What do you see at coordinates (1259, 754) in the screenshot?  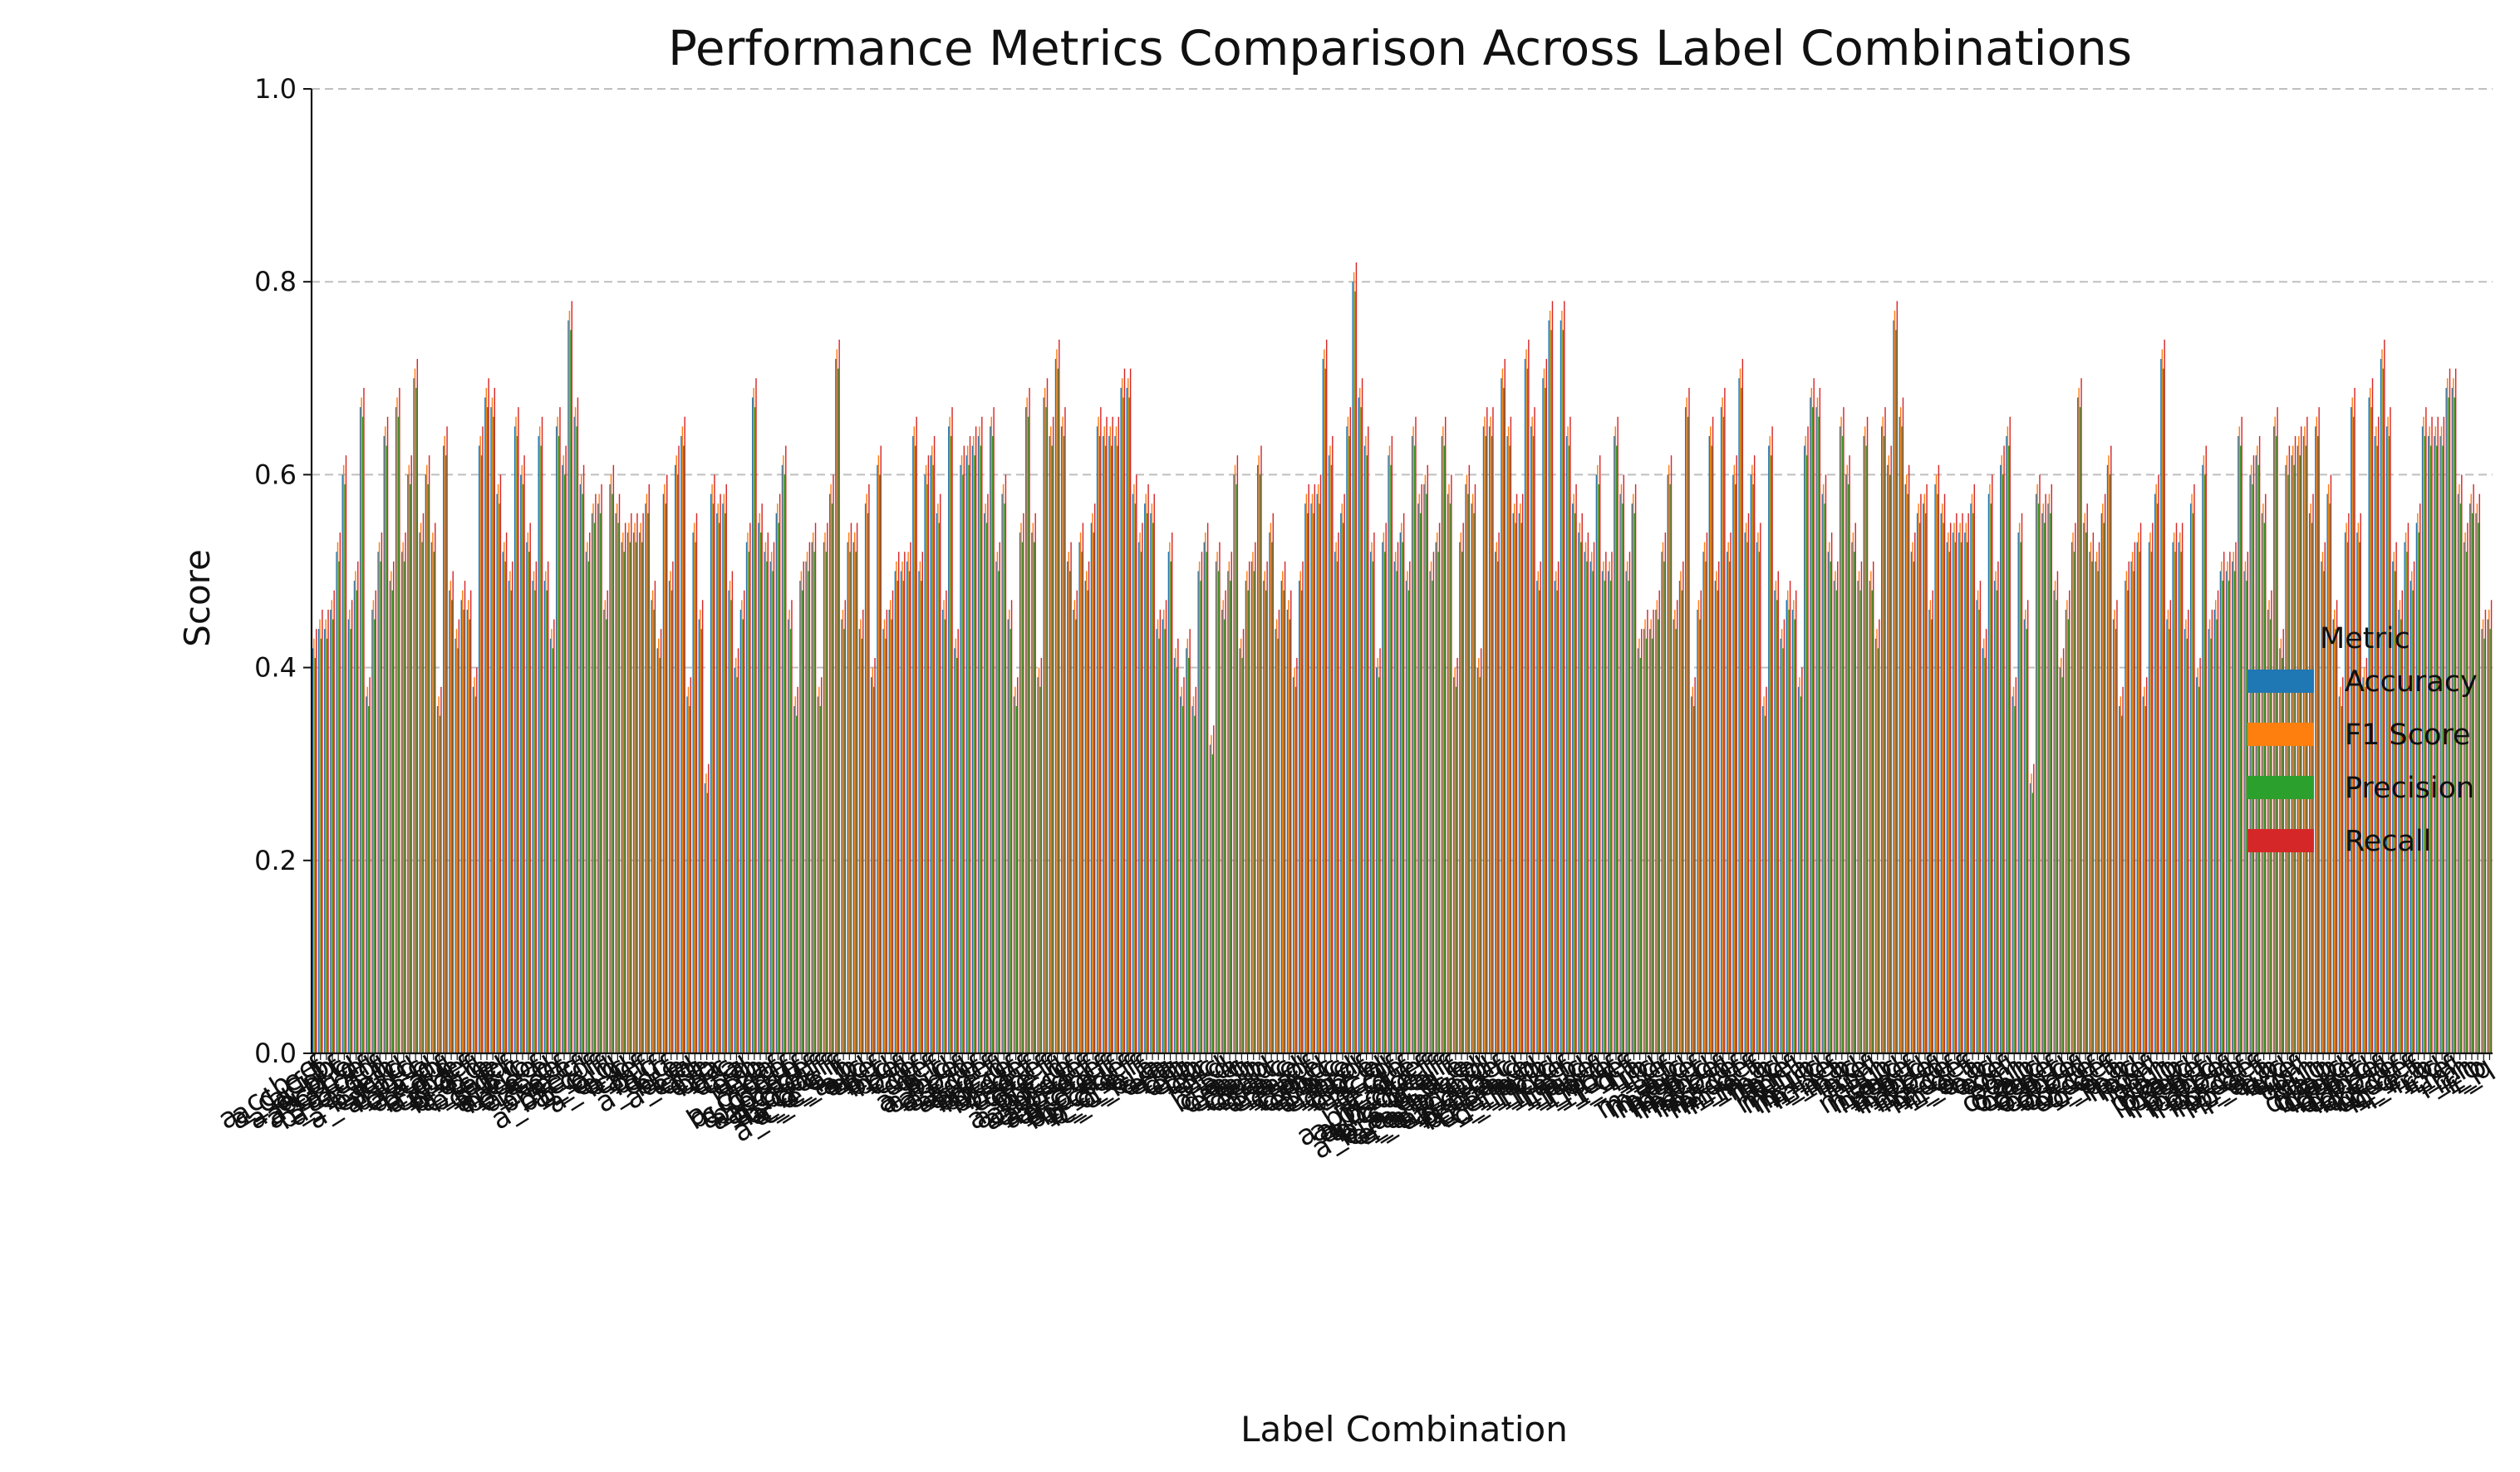 I see `bar-f1-score-e_a_b` at bounding box center [1259, 754].